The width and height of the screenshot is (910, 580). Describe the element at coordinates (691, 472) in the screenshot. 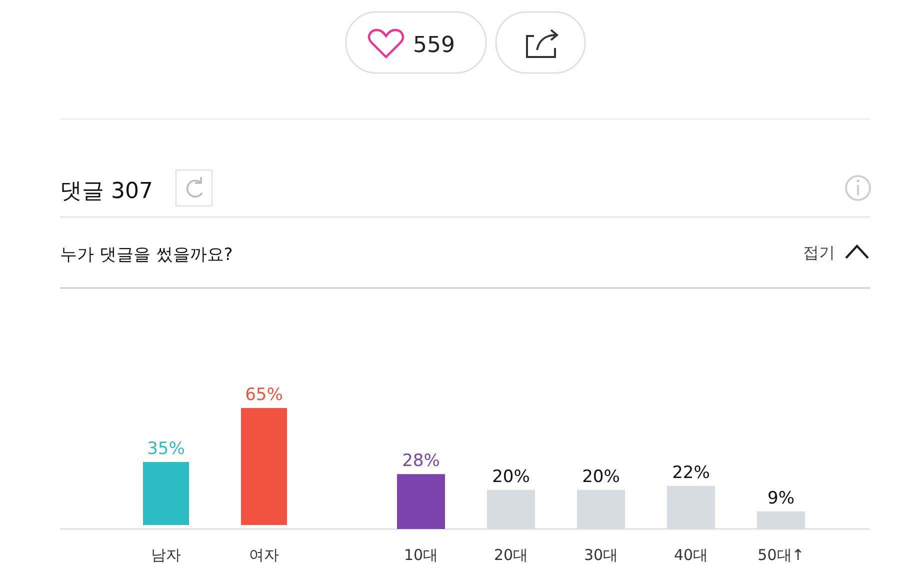

I see `data-label: 22%` at that location.